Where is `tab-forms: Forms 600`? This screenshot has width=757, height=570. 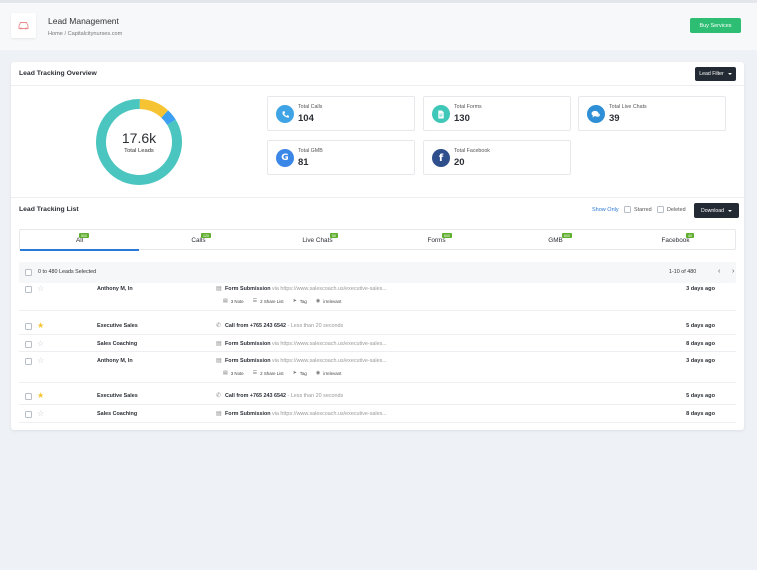
tab-forms: Forms 600 is located at coordinates (436, 240).